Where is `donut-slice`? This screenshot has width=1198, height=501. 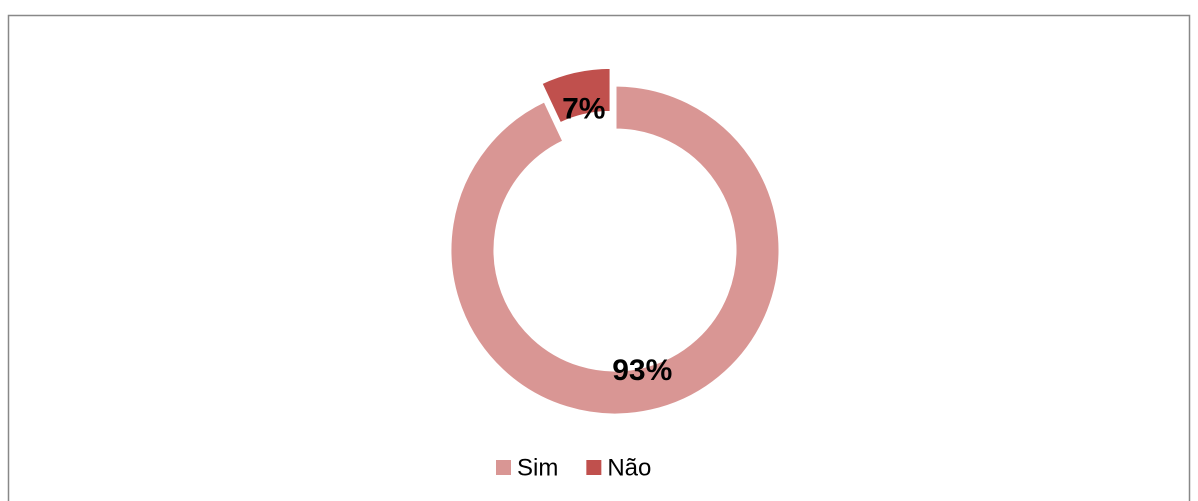
donut-slice is located at coordinates (575, 95).